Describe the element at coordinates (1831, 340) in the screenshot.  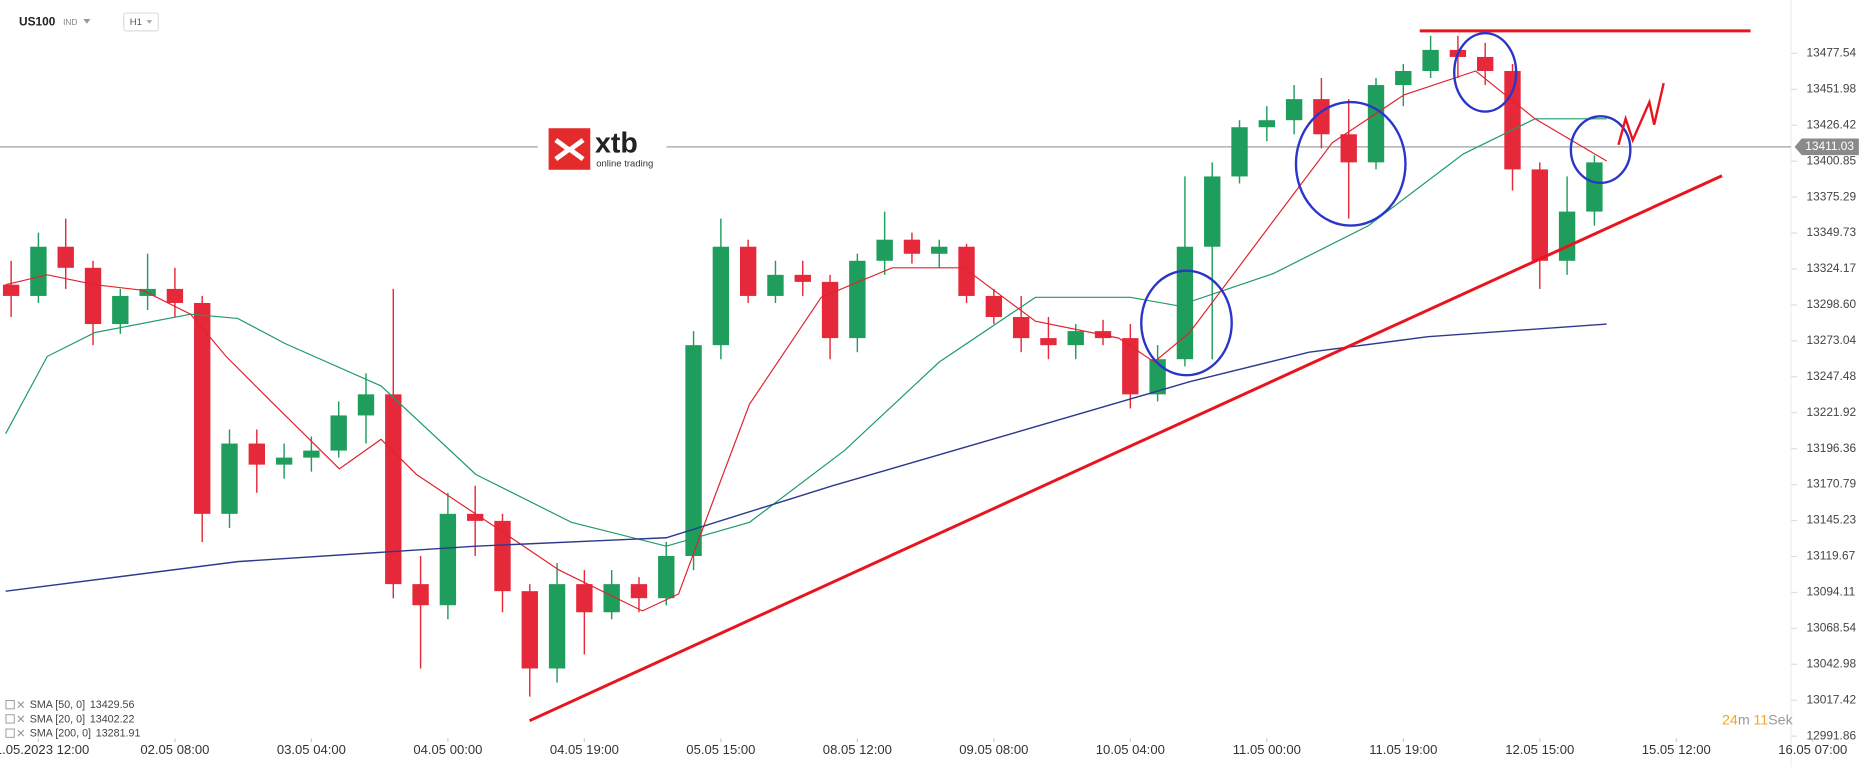
I see `y-tick-label: 13273.04` at that location.